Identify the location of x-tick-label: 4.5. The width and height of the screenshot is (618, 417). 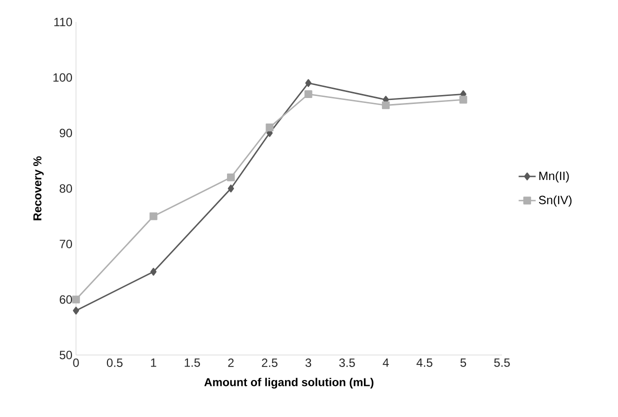
(424, 362).